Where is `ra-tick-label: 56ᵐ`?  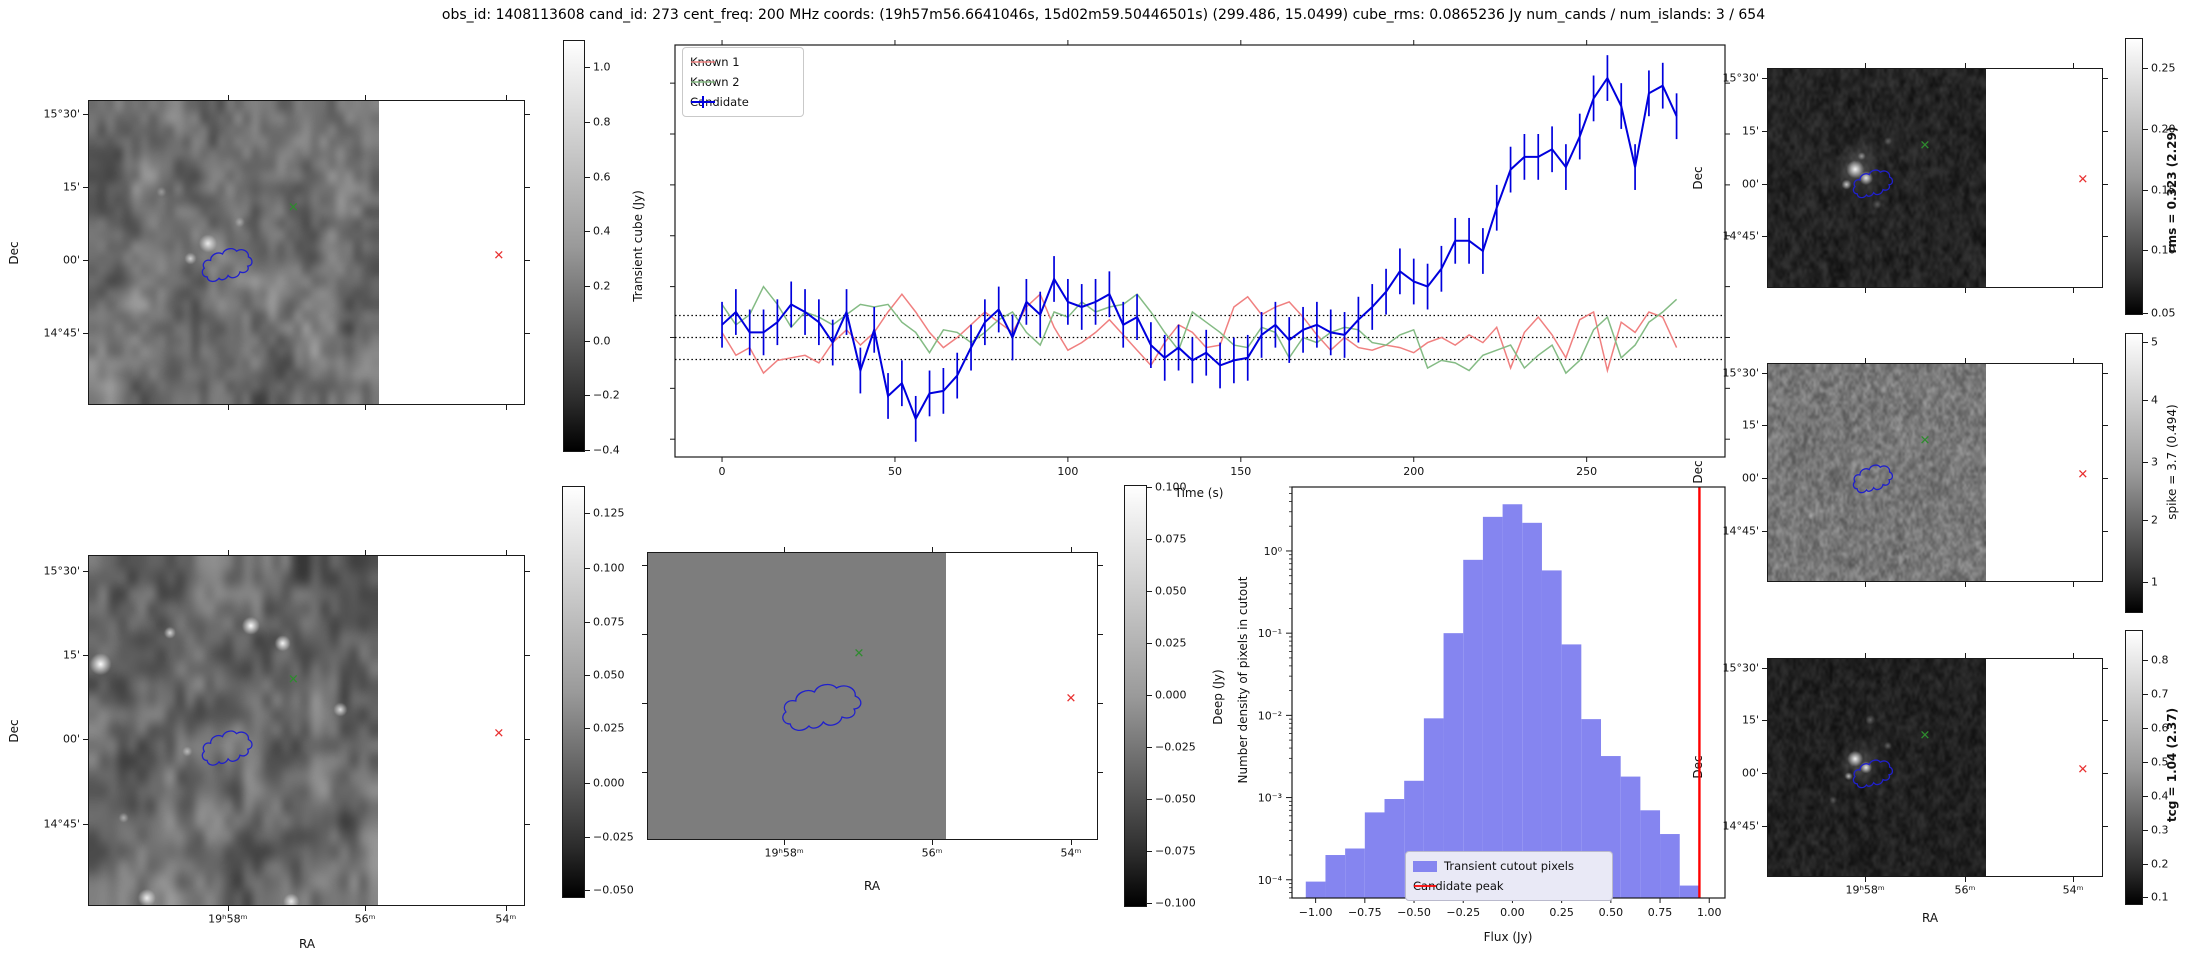
ra-tick-label: 56ᵐ is located at coordinates (365, 919).